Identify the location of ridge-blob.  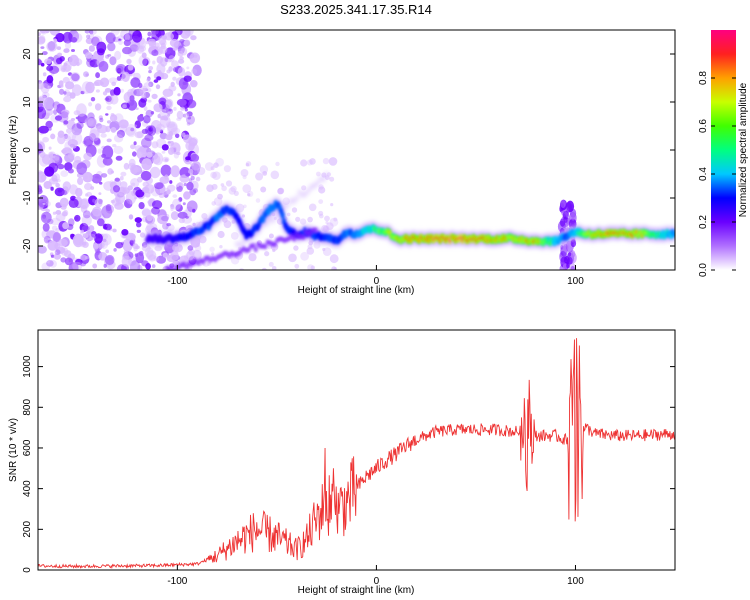
(253, 245).